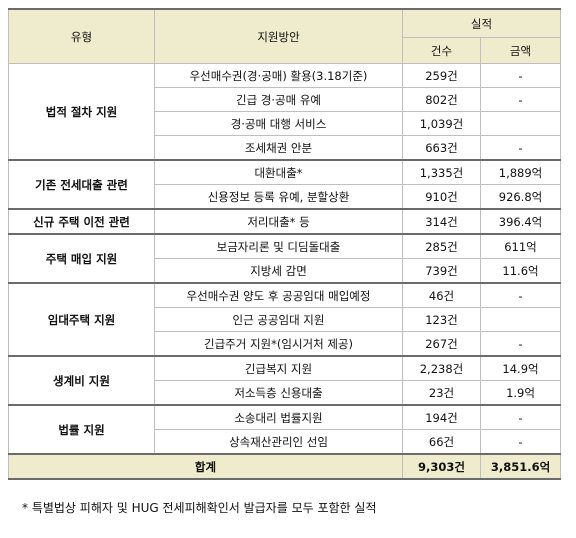 The image size is (576, 538). What do you see at coordinates (441, 271) in the screenshot?
I see `count-cell: 739건` at bounding box center [441, 271].